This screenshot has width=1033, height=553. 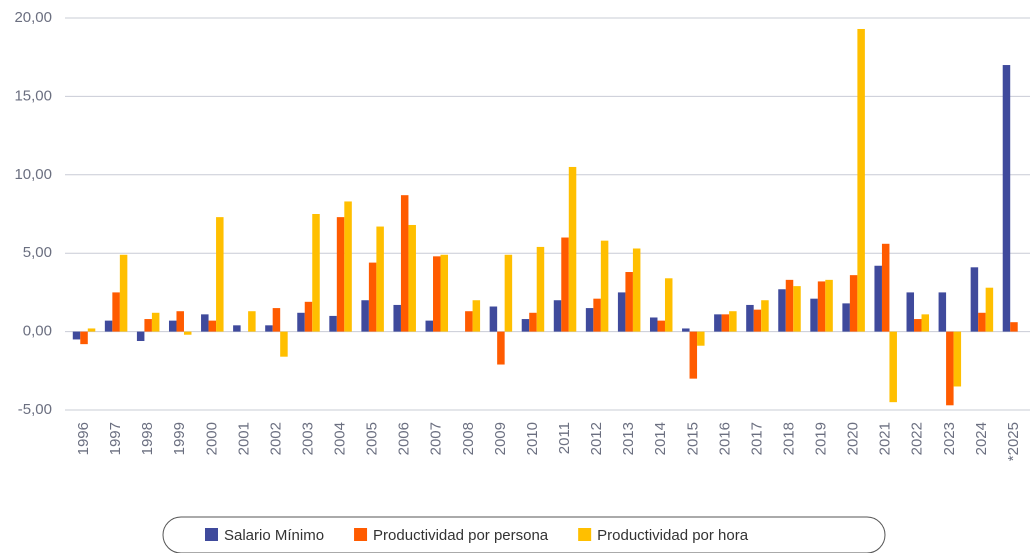 I want to click on y-tick-label: 10,00, so click(x=33, y=174).